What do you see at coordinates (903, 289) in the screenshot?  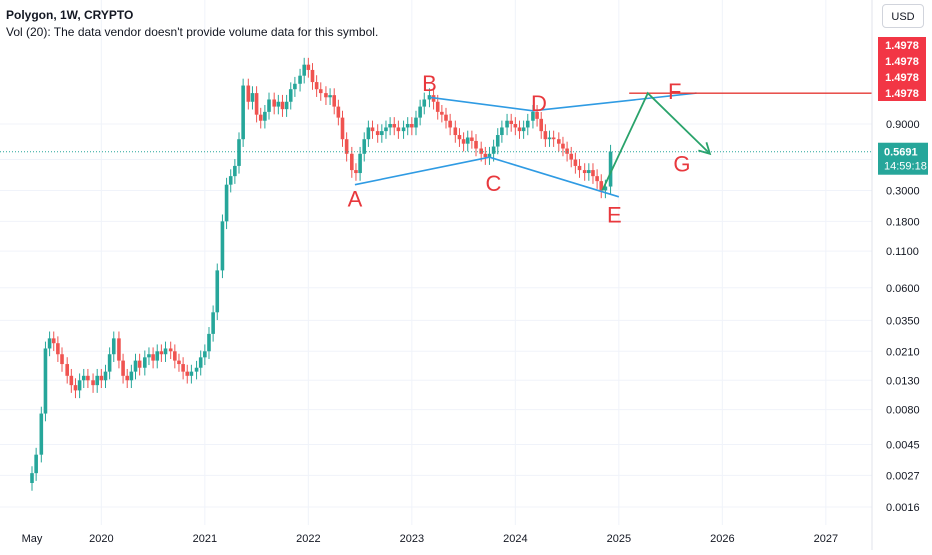 I see `price-tick-label: 0.0600` at bounding box center [903, 289].